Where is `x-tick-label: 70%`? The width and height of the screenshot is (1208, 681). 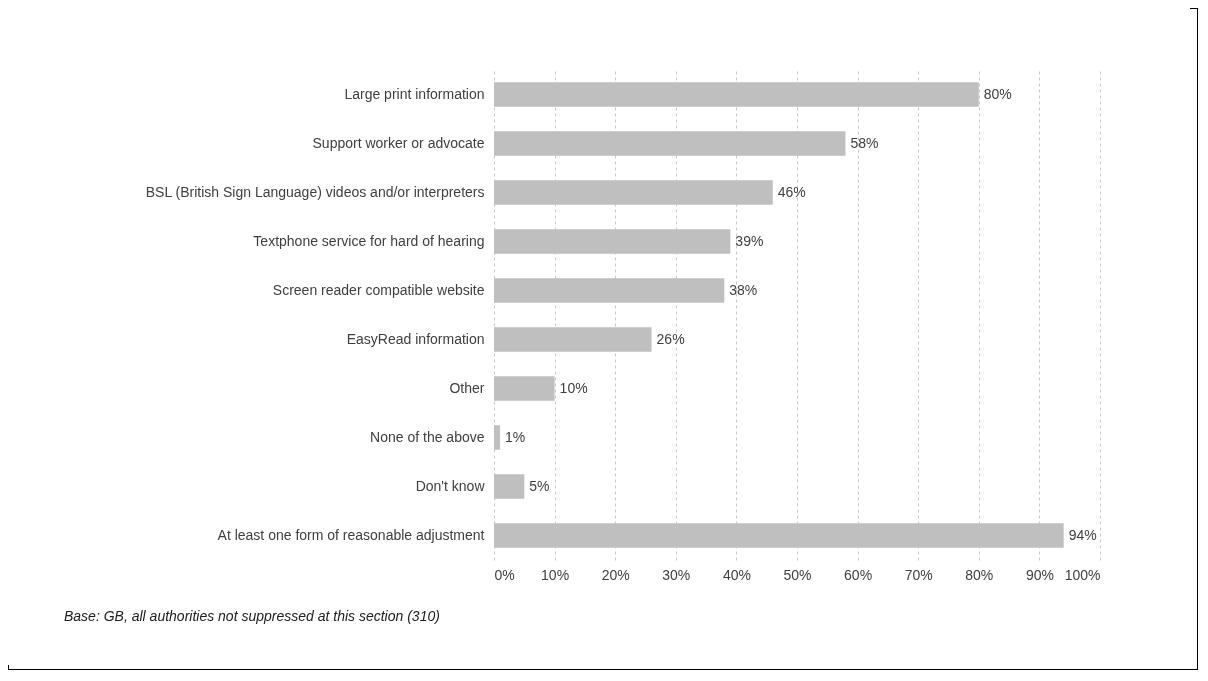 x-tick-label: 70% is located at coordinates (918, 574).